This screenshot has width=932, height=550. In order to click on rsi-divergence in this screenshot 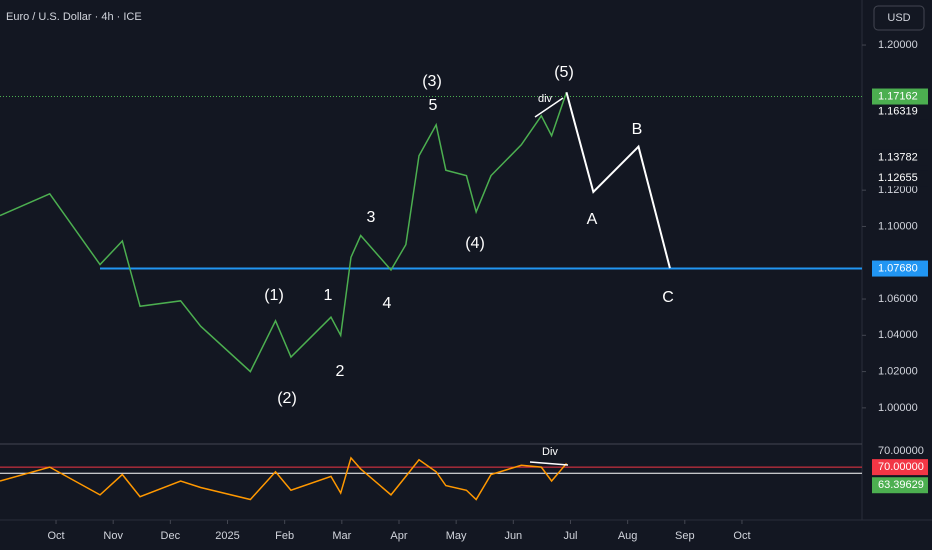, I will do `click(549, 463)`.